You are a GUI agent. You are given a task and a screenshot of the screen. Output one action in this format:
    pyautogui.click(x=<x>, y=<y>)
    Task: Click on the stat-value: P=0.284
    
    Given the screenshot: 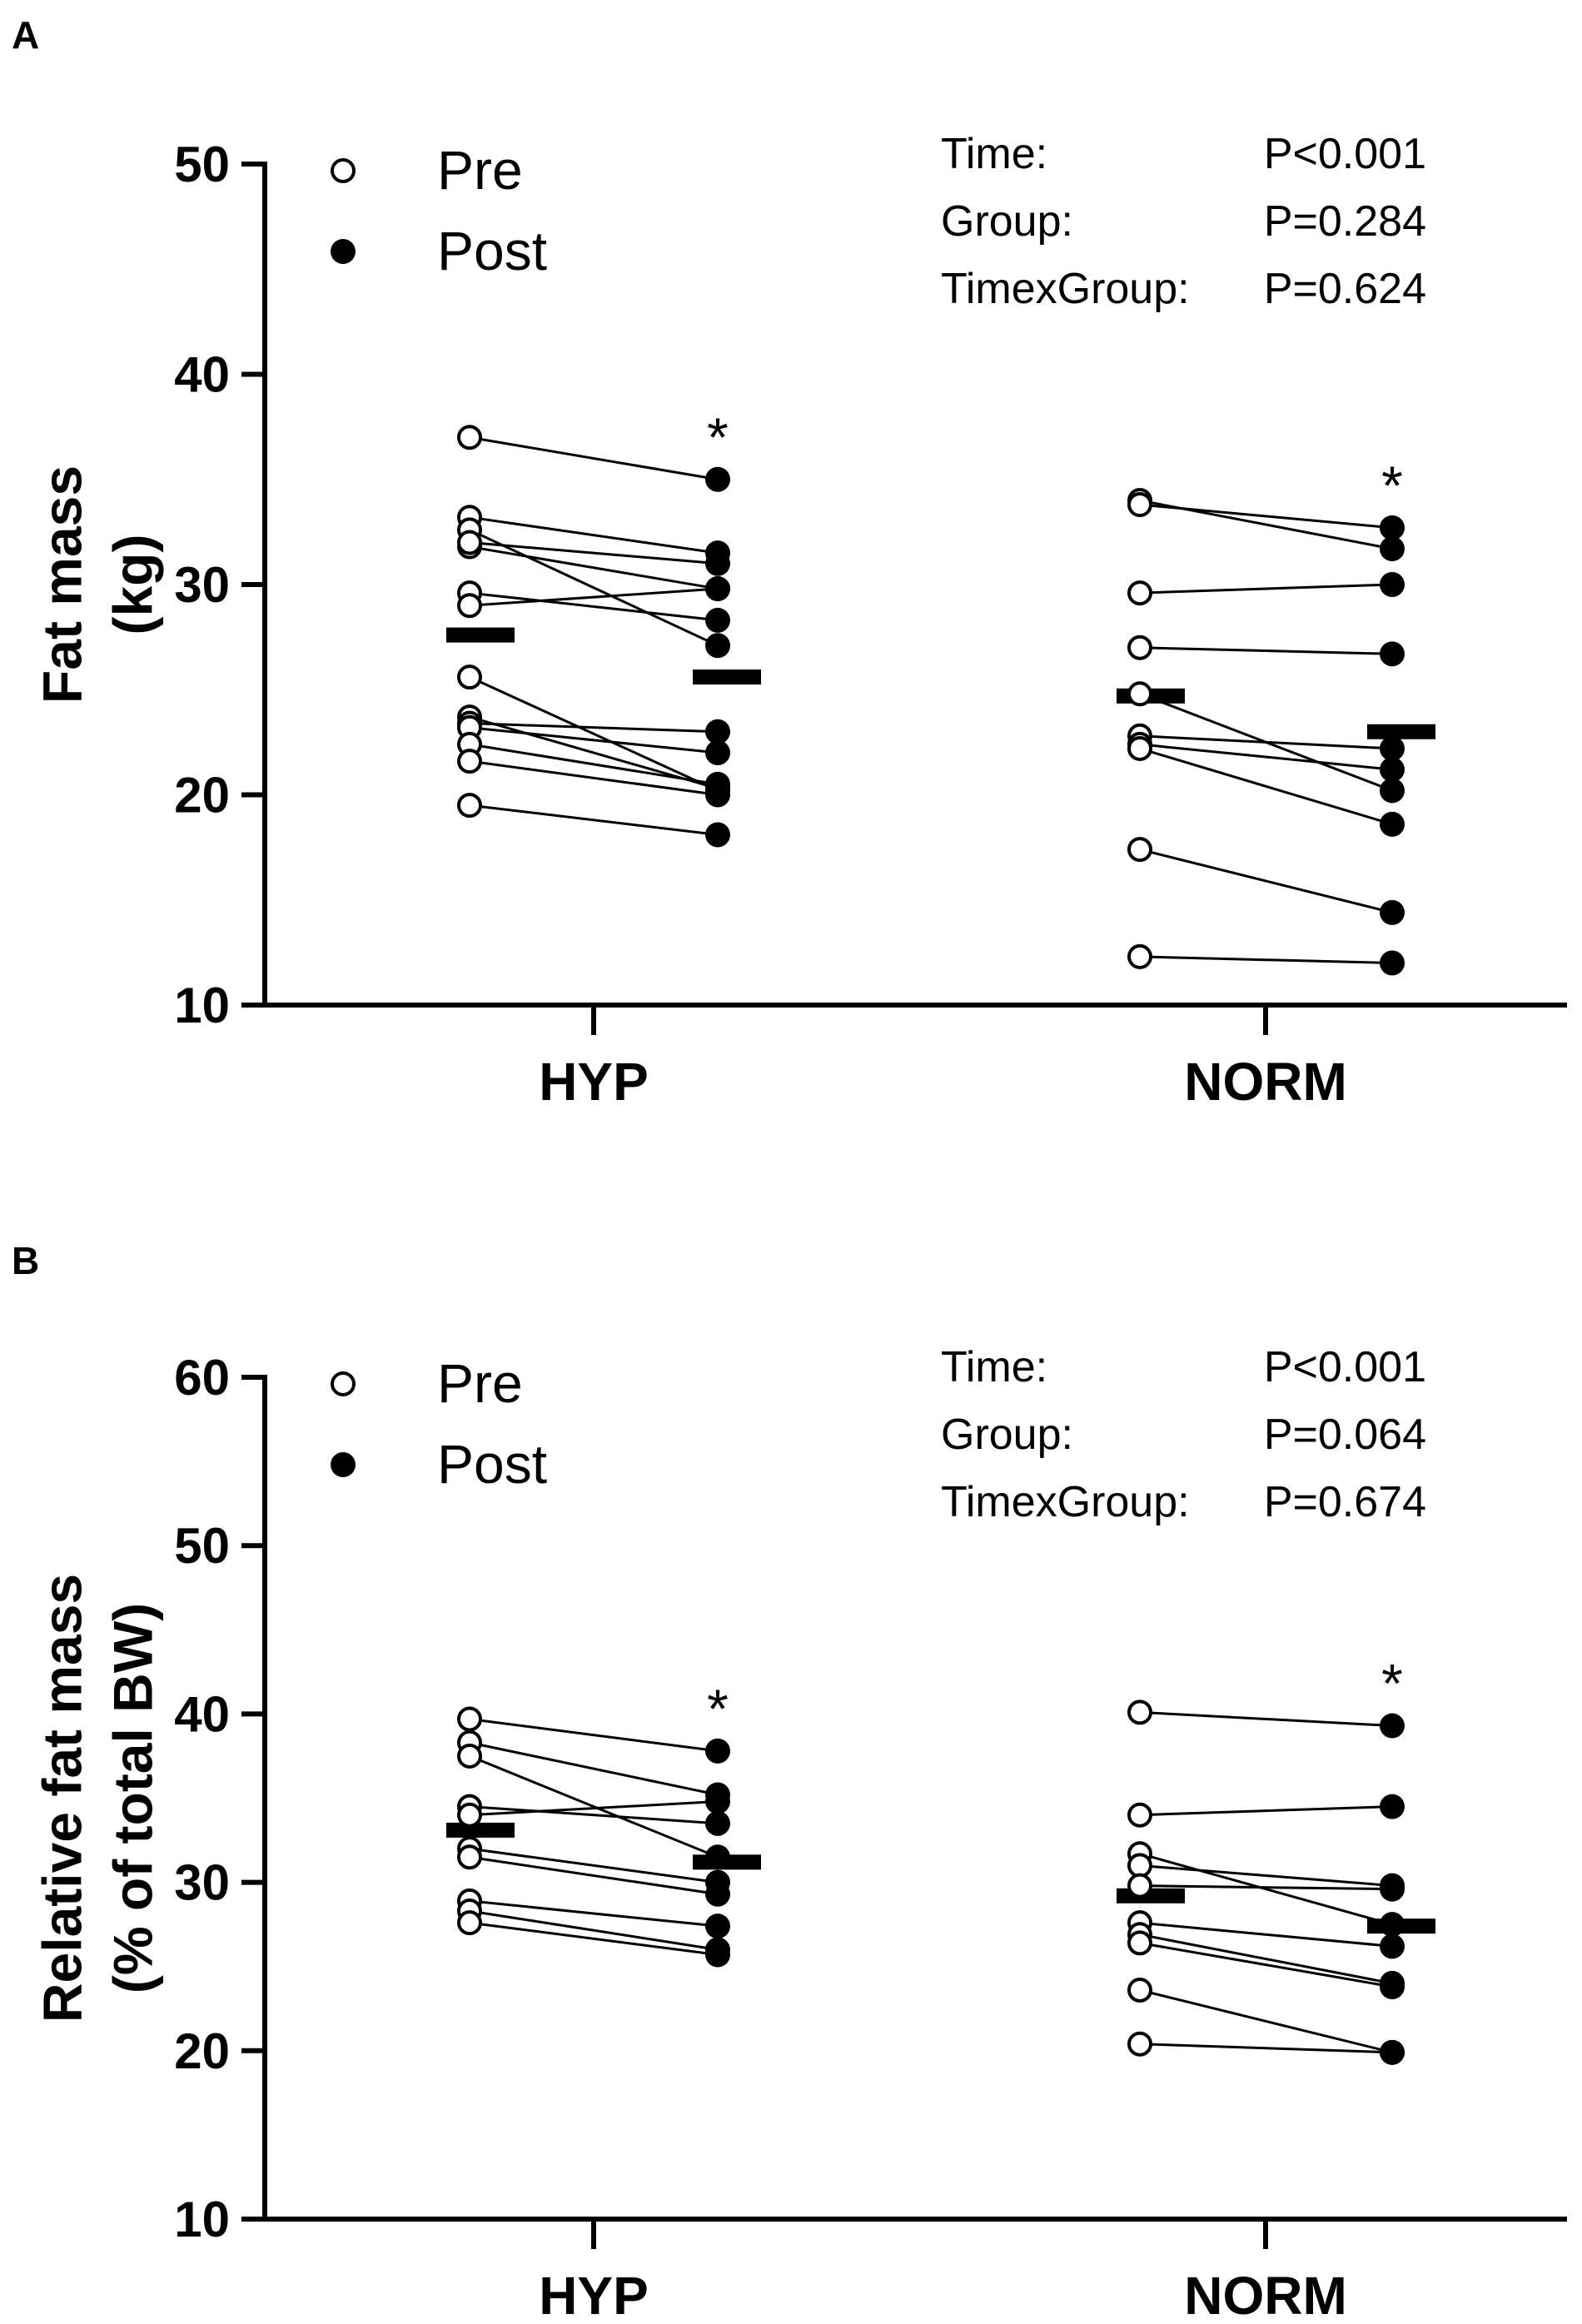 What is the action you would take?
    pyautogui.click(x=1345, y=222)
    